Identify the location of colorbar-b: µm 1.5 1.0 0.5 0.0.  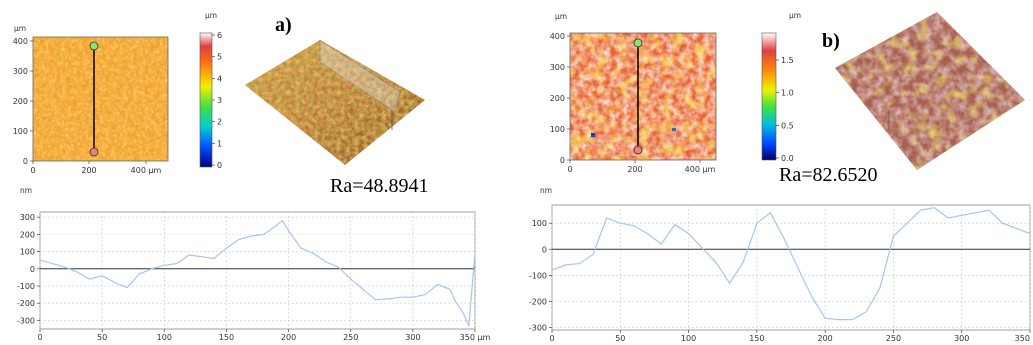
(781, 87).